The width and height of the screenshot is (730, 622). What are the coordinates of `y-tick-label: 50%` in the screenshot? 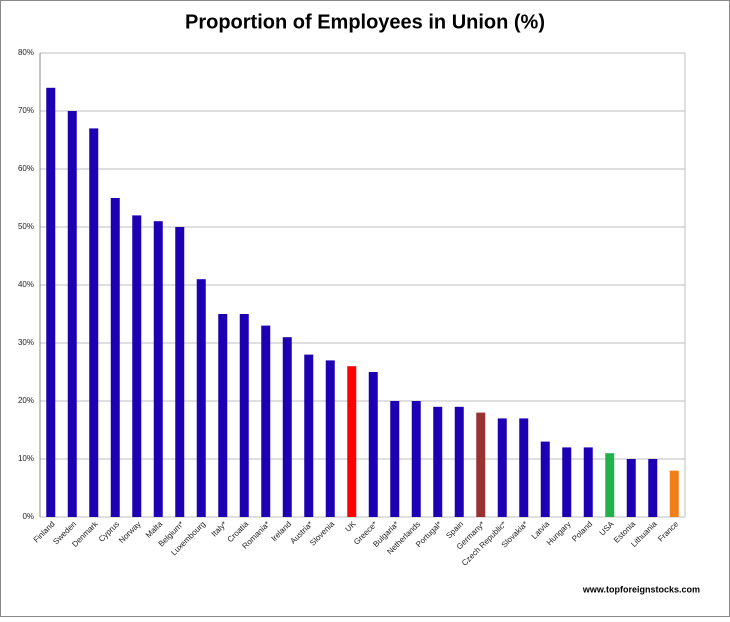 It's located at (26, 226).